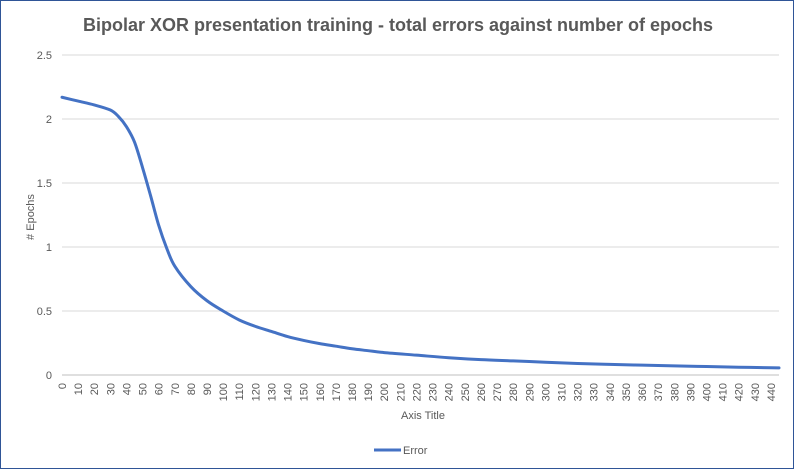 This screenshot has width=794, height=469. What do you see at coordinates (111, 389) in the screenshot?
I see `x-tick-label: 30` at bounding box center [111, 389].